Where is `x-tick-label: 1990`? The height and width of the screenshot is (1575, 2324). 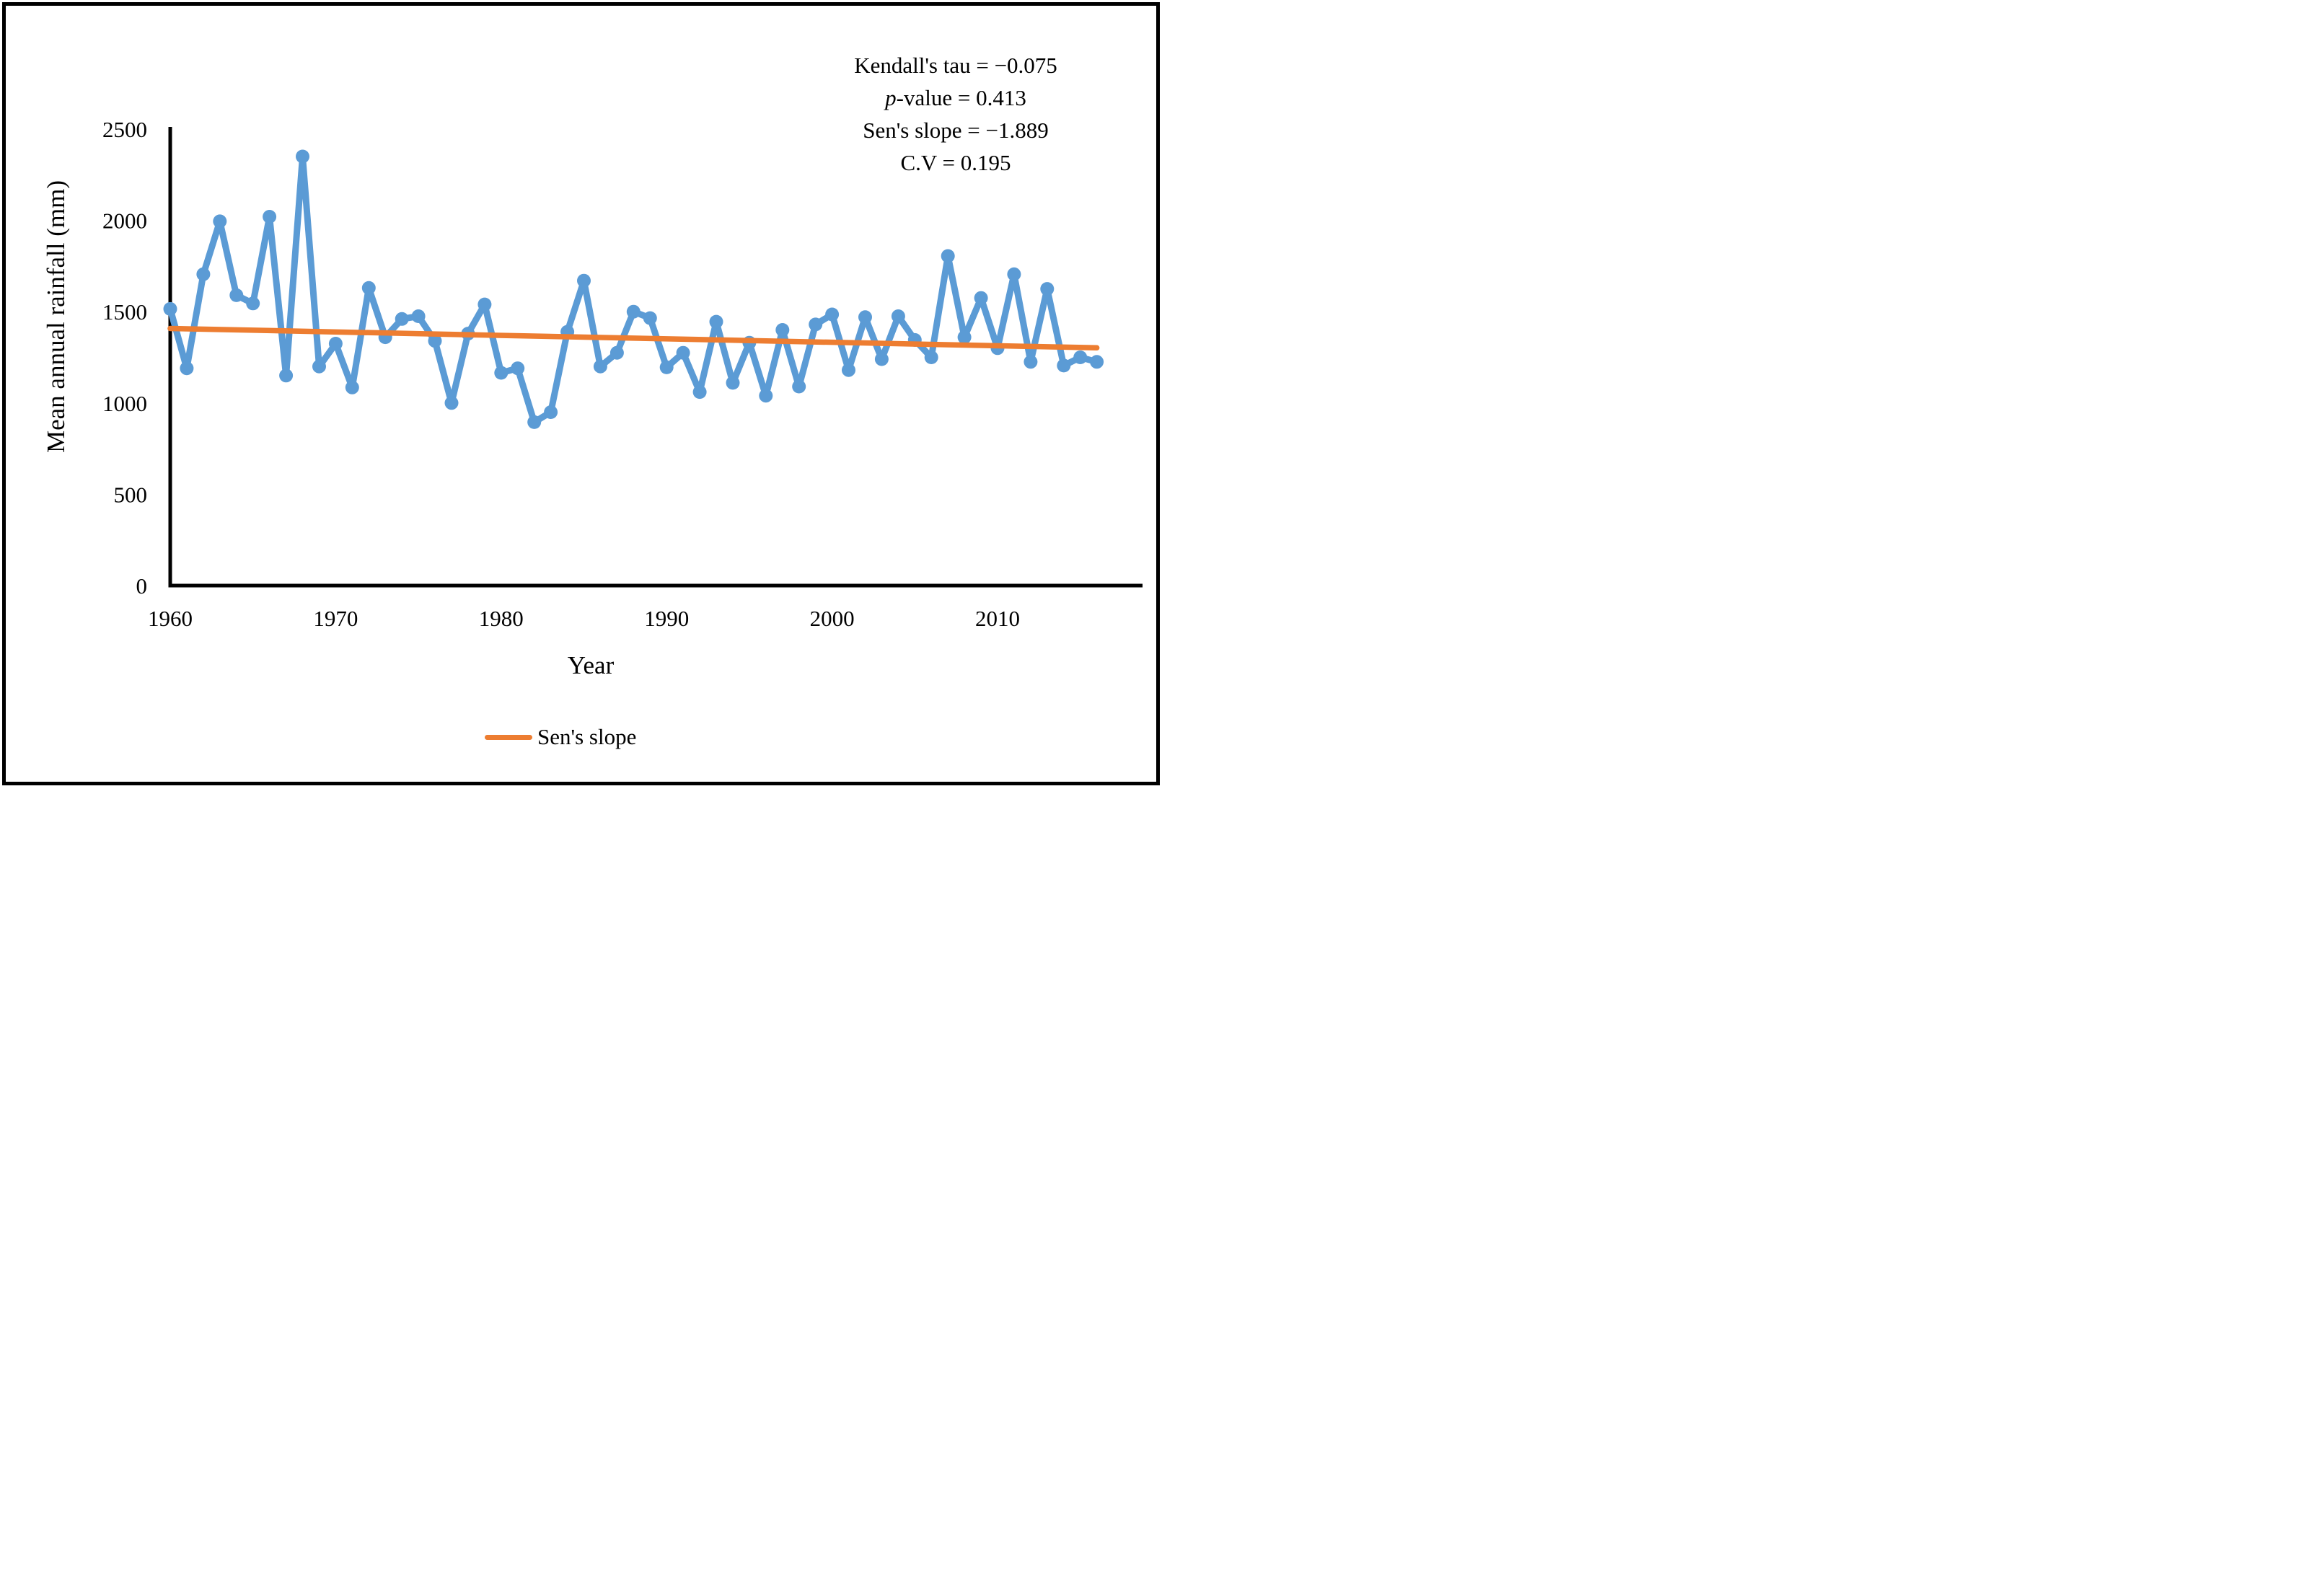
x-tick-label: 1990 is located at coordinates (666, 618).